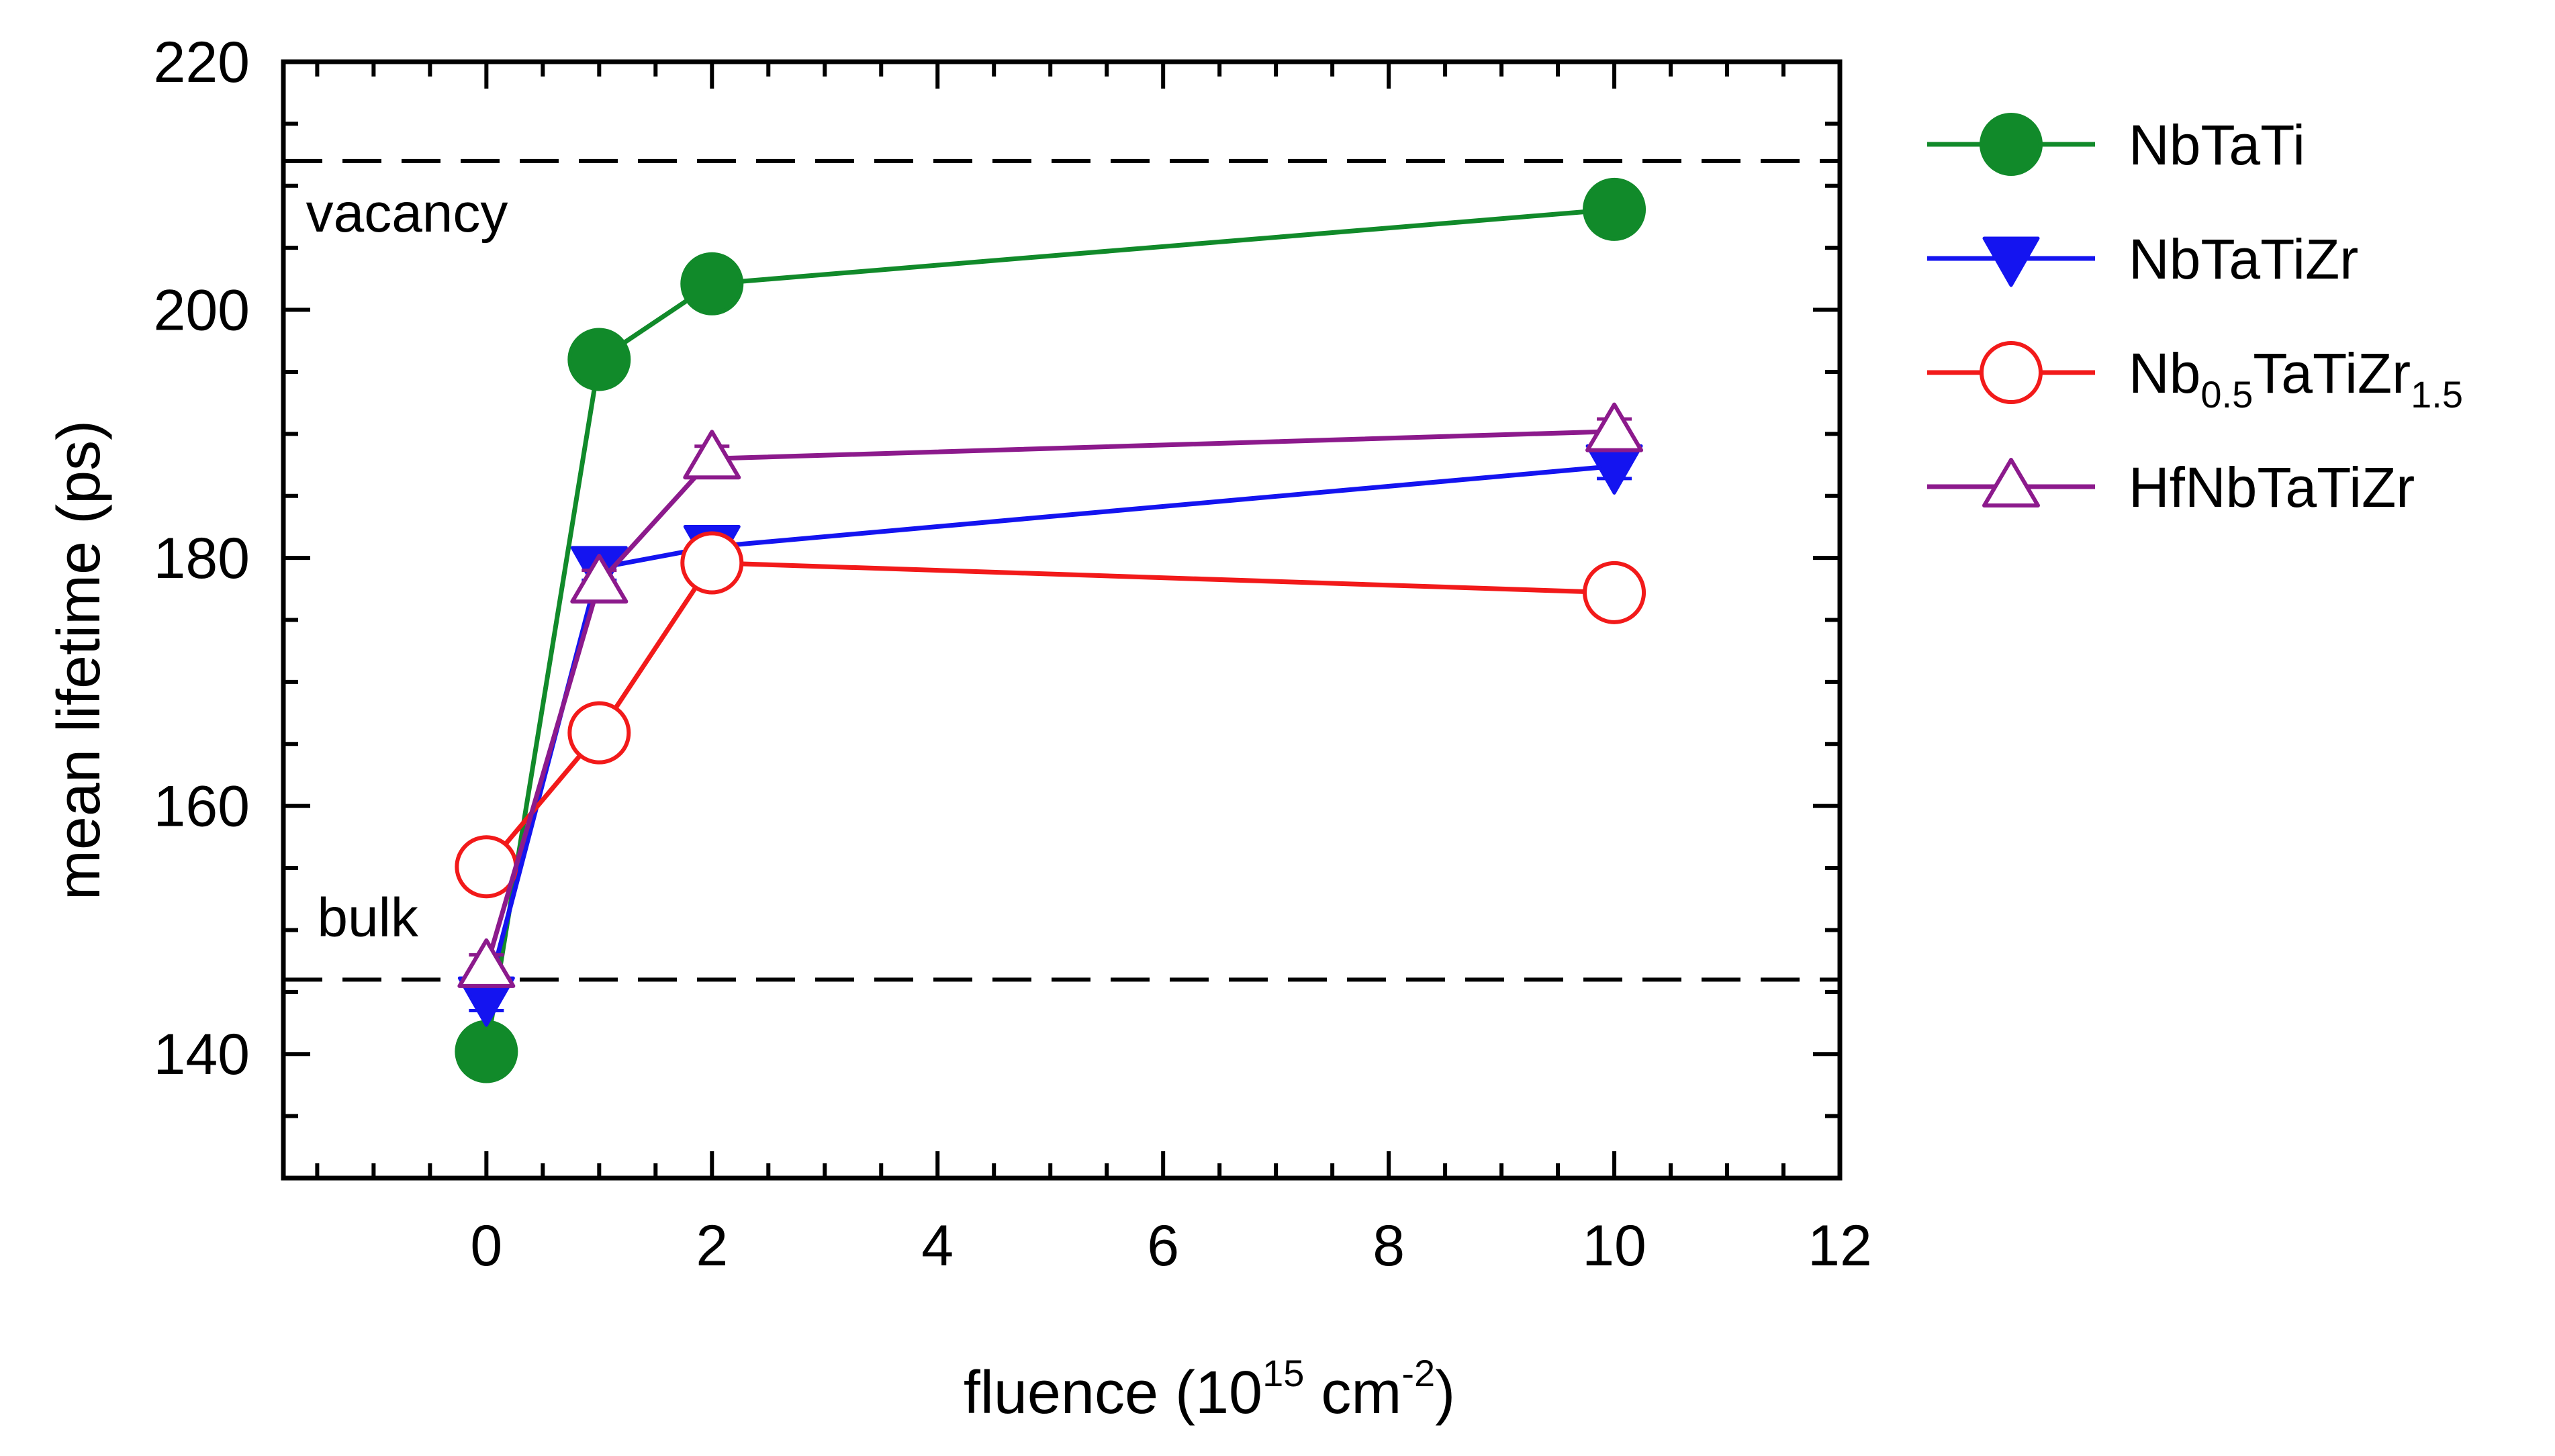 This screenshot has height=1456, width=2555. Describe the element at coordinates (1445, 1392) in the screenshot. I see `x-axis-title-text: )` at that location.